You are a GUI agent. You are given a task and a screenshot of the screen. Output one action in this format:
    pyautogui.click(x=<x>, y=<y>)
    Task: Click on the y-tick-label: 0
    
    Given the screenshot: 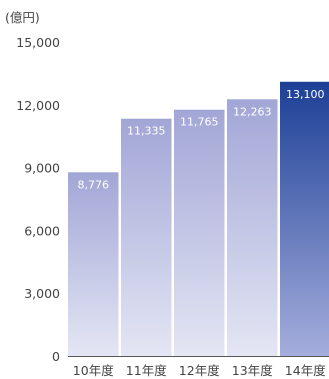 What is the action you would take?
    pyautogui.click(x=56, y=356)
    